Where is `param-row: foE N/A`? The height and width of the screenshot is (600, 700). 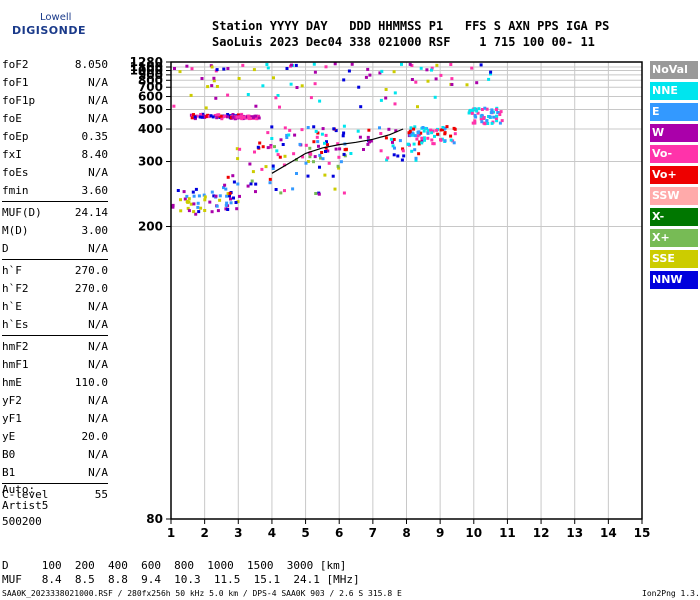
param-row: foE N/A is located at coordinates (55, 121).